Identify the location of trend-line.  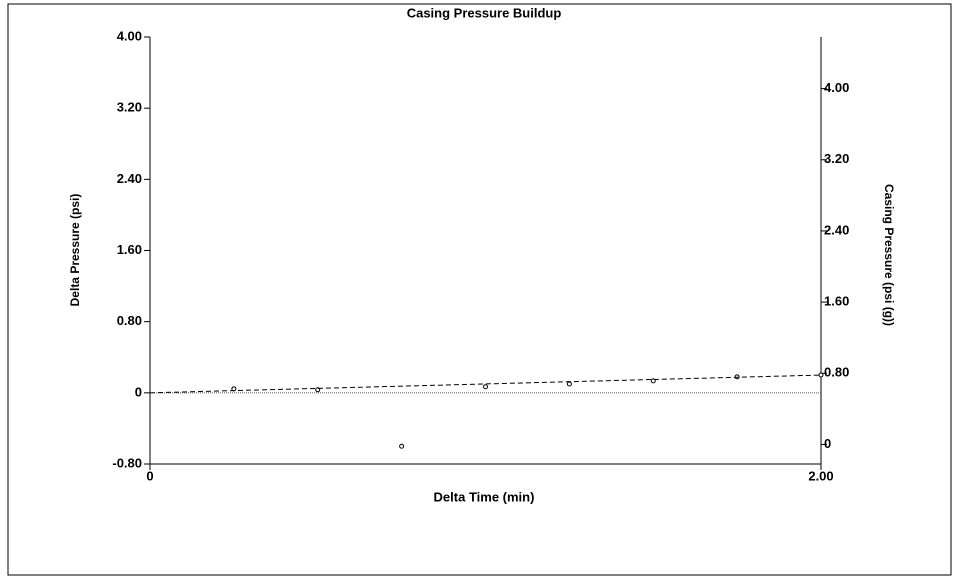
(485, 384).